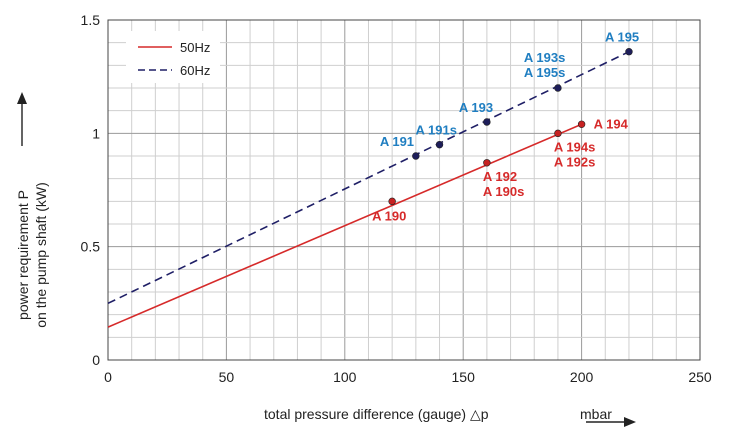 Image resolution: width=731 pixels, height=428 pixels. What do you see at coordinates (227, 377) in the screenshot?
I see `x-tick-label: 50` at bounding box center [227, 377].